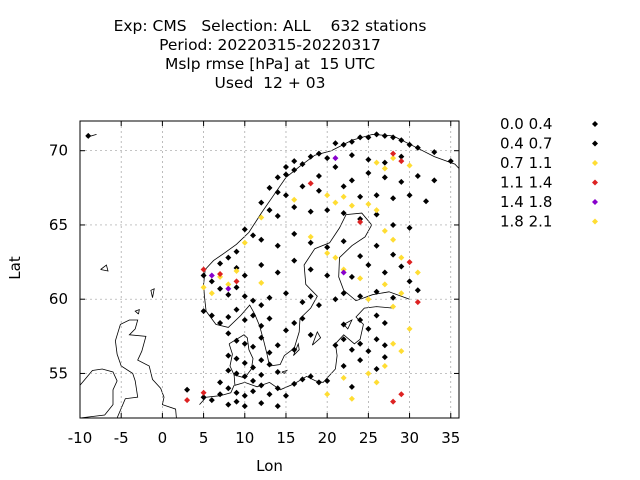  Describe the element at coordinates (163, 438) in the screenshot. I see `x-tick-label: 0` at that location.